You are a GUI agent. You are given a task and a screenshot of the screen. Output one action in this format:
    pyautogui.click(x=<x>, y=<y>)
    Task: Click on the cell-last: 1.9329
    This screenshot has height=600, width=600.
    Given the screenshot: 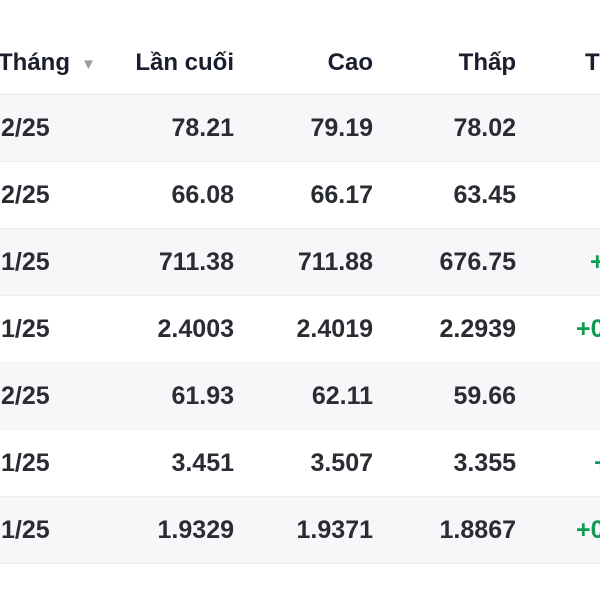 What is the action you would take?
    pyautogui.click(x=195, y=529)
    